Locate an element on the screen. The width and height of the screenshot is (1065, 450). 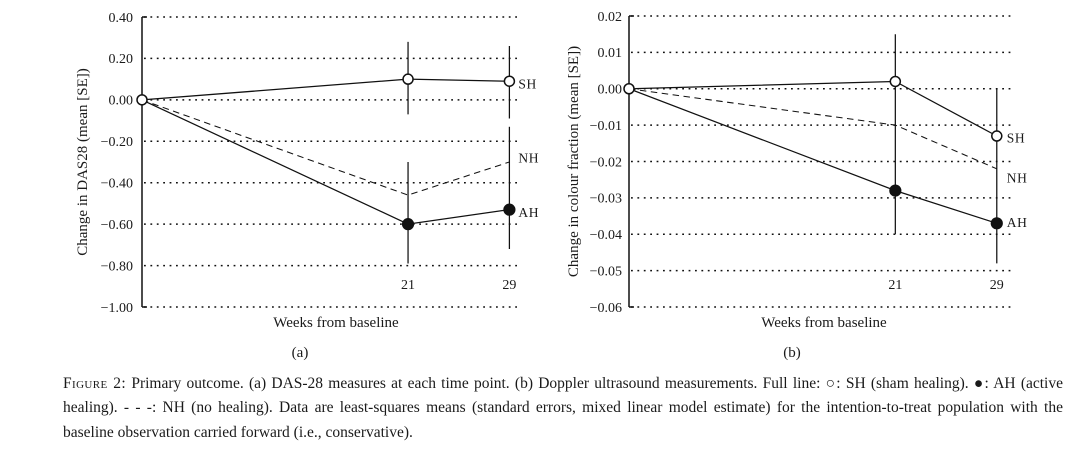
y-tick-label: 0.20 is located at coordinates (121, 59).